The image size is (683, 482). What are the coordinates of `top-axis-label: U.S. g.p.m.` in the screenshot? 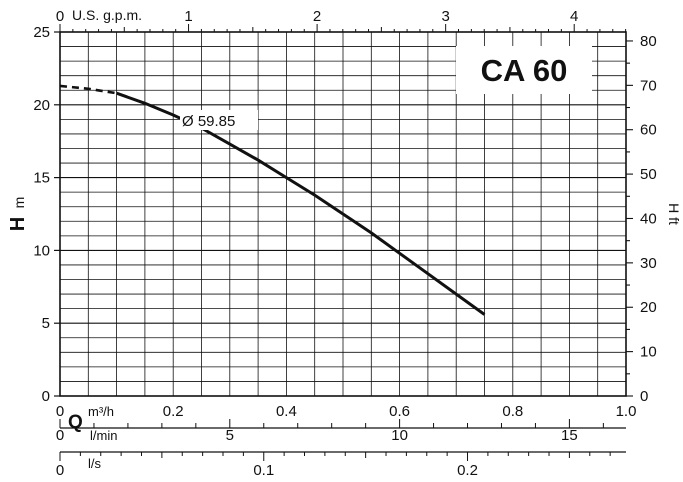 It's located at (107, 15).